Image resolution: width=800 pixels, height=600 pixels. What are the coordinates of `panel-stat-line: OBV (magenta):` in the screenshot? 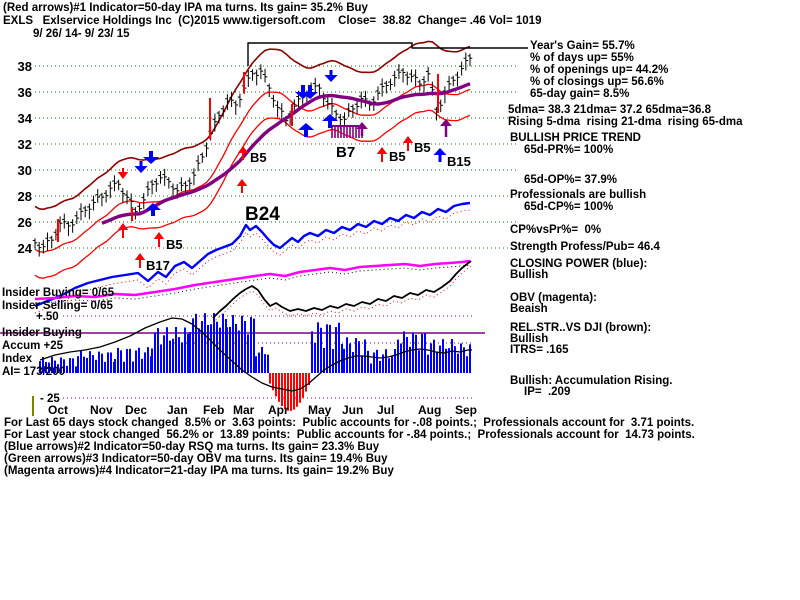 It's located at (553, 298).